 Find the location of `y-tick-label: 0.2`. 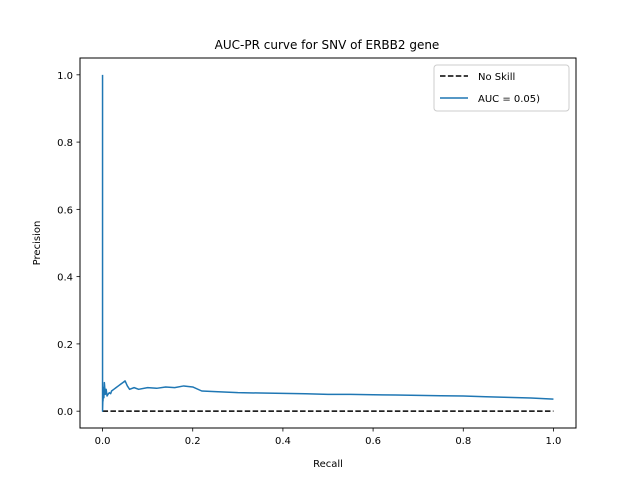

y-tick-label: 0.2 is located at coordinates (65, 345).